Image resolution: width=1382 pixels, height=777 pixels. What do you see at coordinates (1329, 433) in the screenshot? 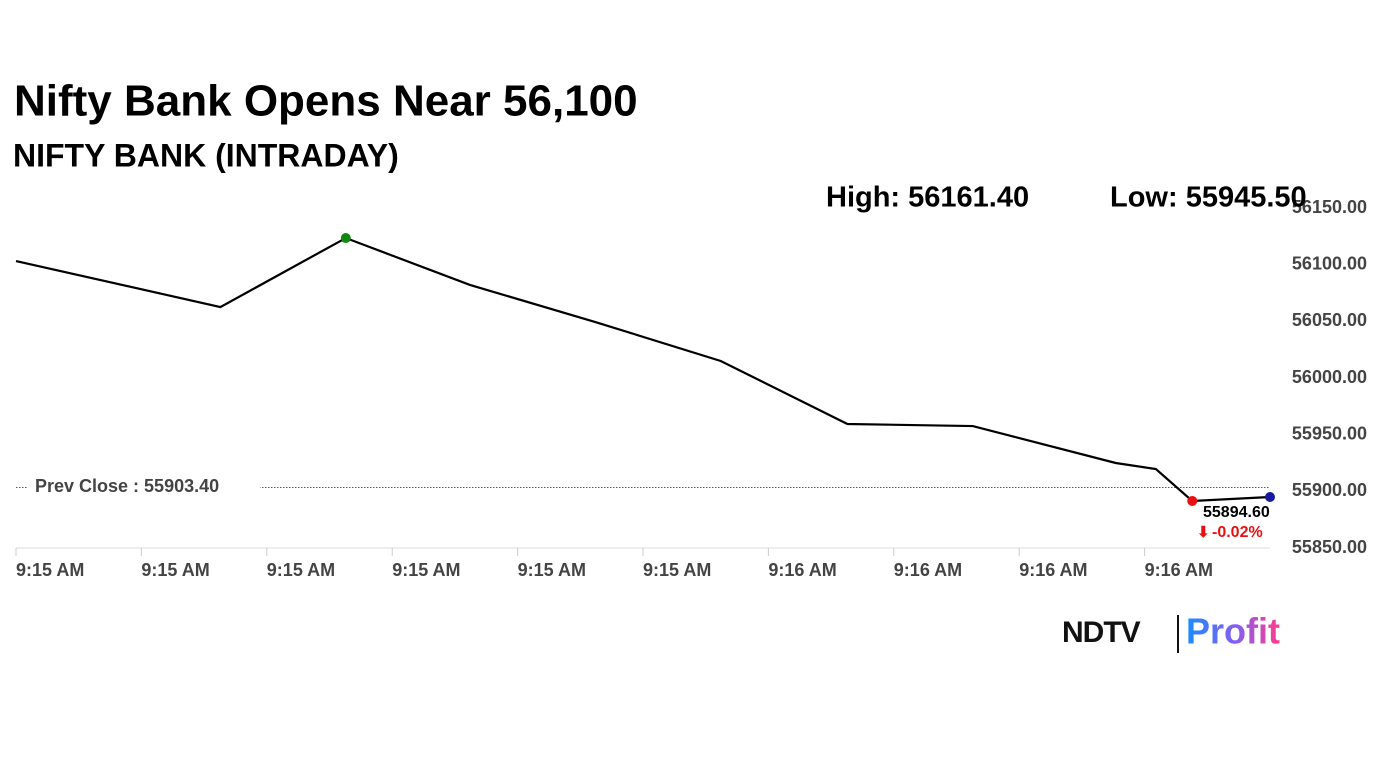
I see `y-tick-label: 55950.00` at bounding box center [1329, 433].